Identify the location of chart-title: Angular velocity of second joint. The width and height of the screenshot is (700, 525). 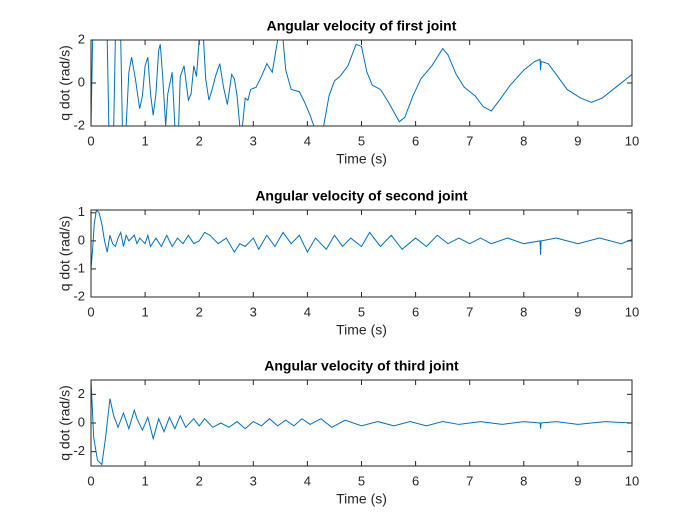
(361, 196).